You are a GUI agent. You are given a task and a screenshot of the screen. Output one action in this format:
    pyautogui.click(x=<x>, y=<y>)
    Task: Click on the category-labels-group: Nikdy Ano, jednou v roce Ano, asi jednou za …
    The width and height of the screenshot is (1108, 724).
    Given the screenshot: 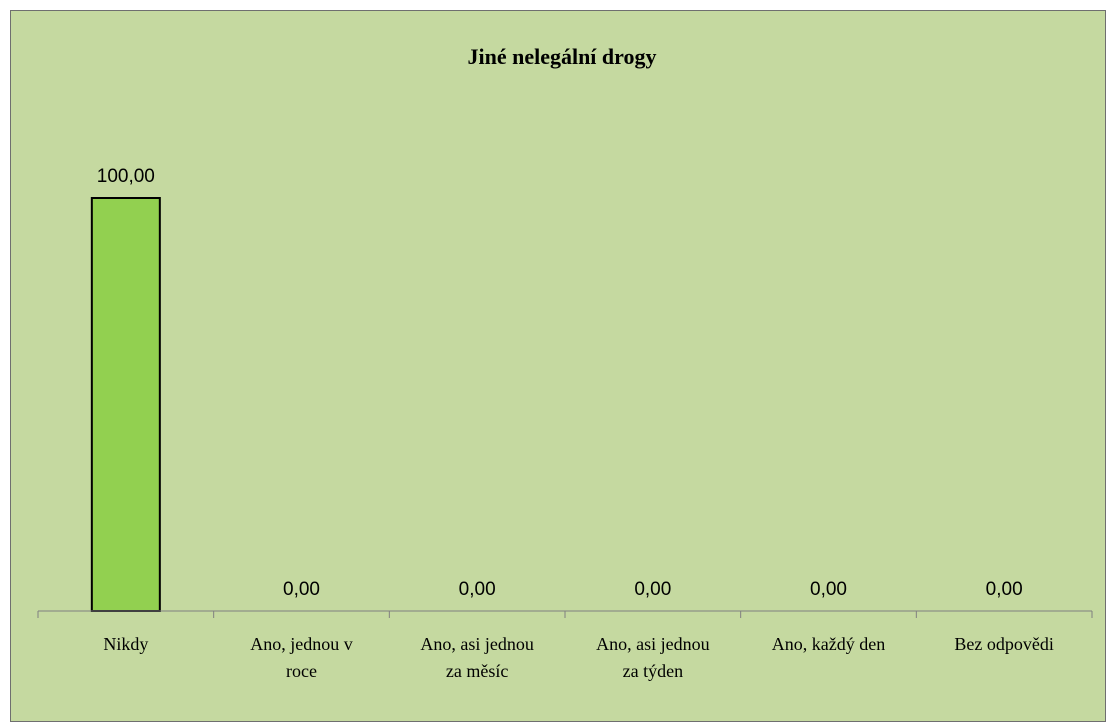 What is the action you would take?
    pyautogui.click(x=578, y=657)
    